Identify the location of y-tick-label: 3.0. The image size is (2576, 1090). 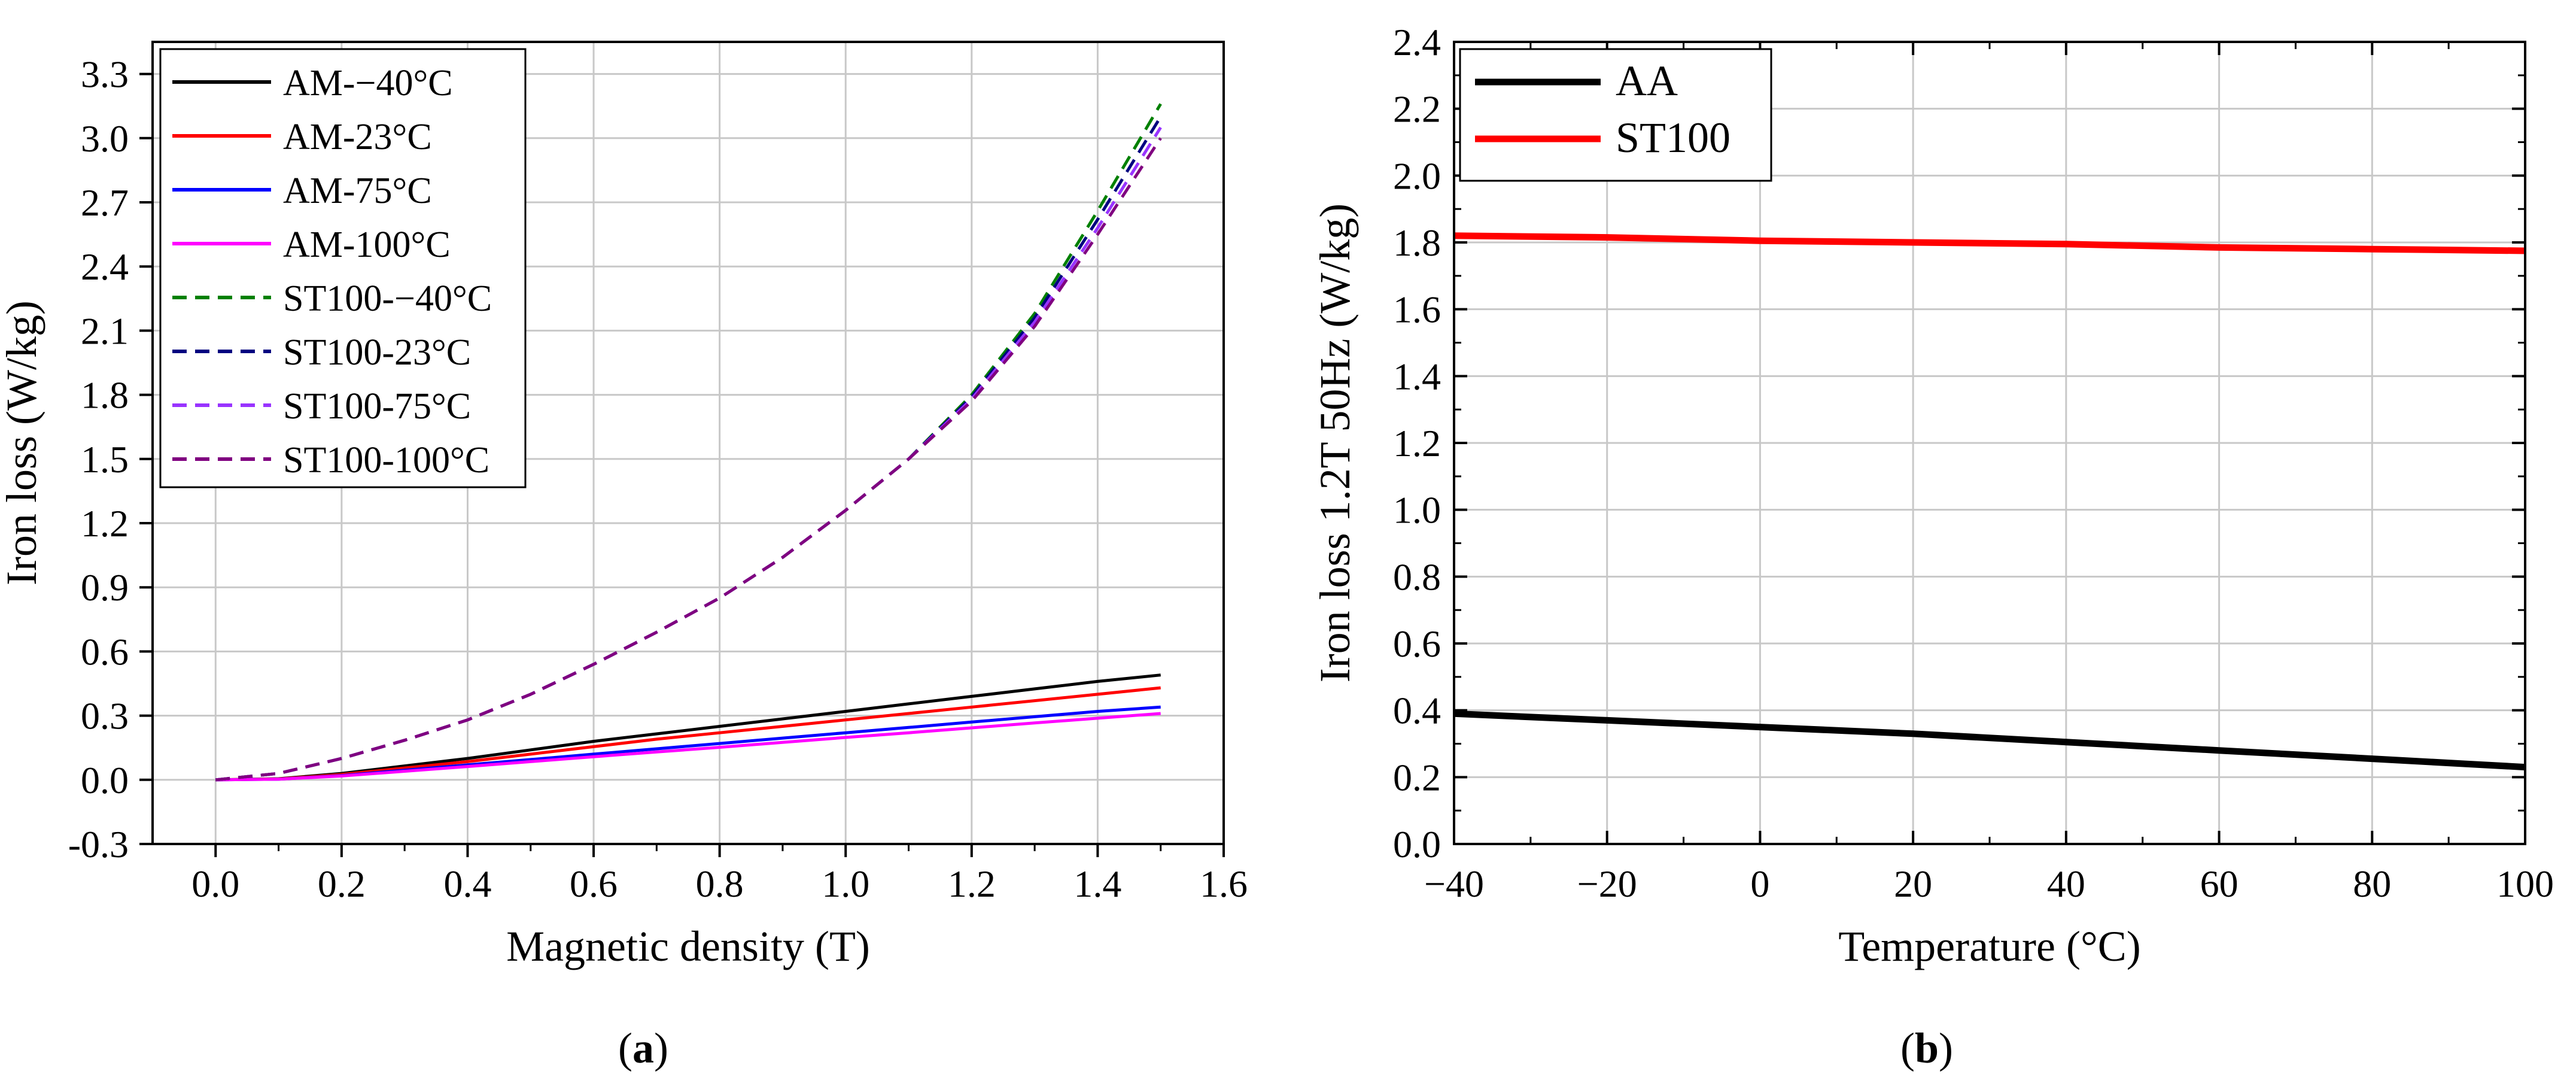
(105, 138).